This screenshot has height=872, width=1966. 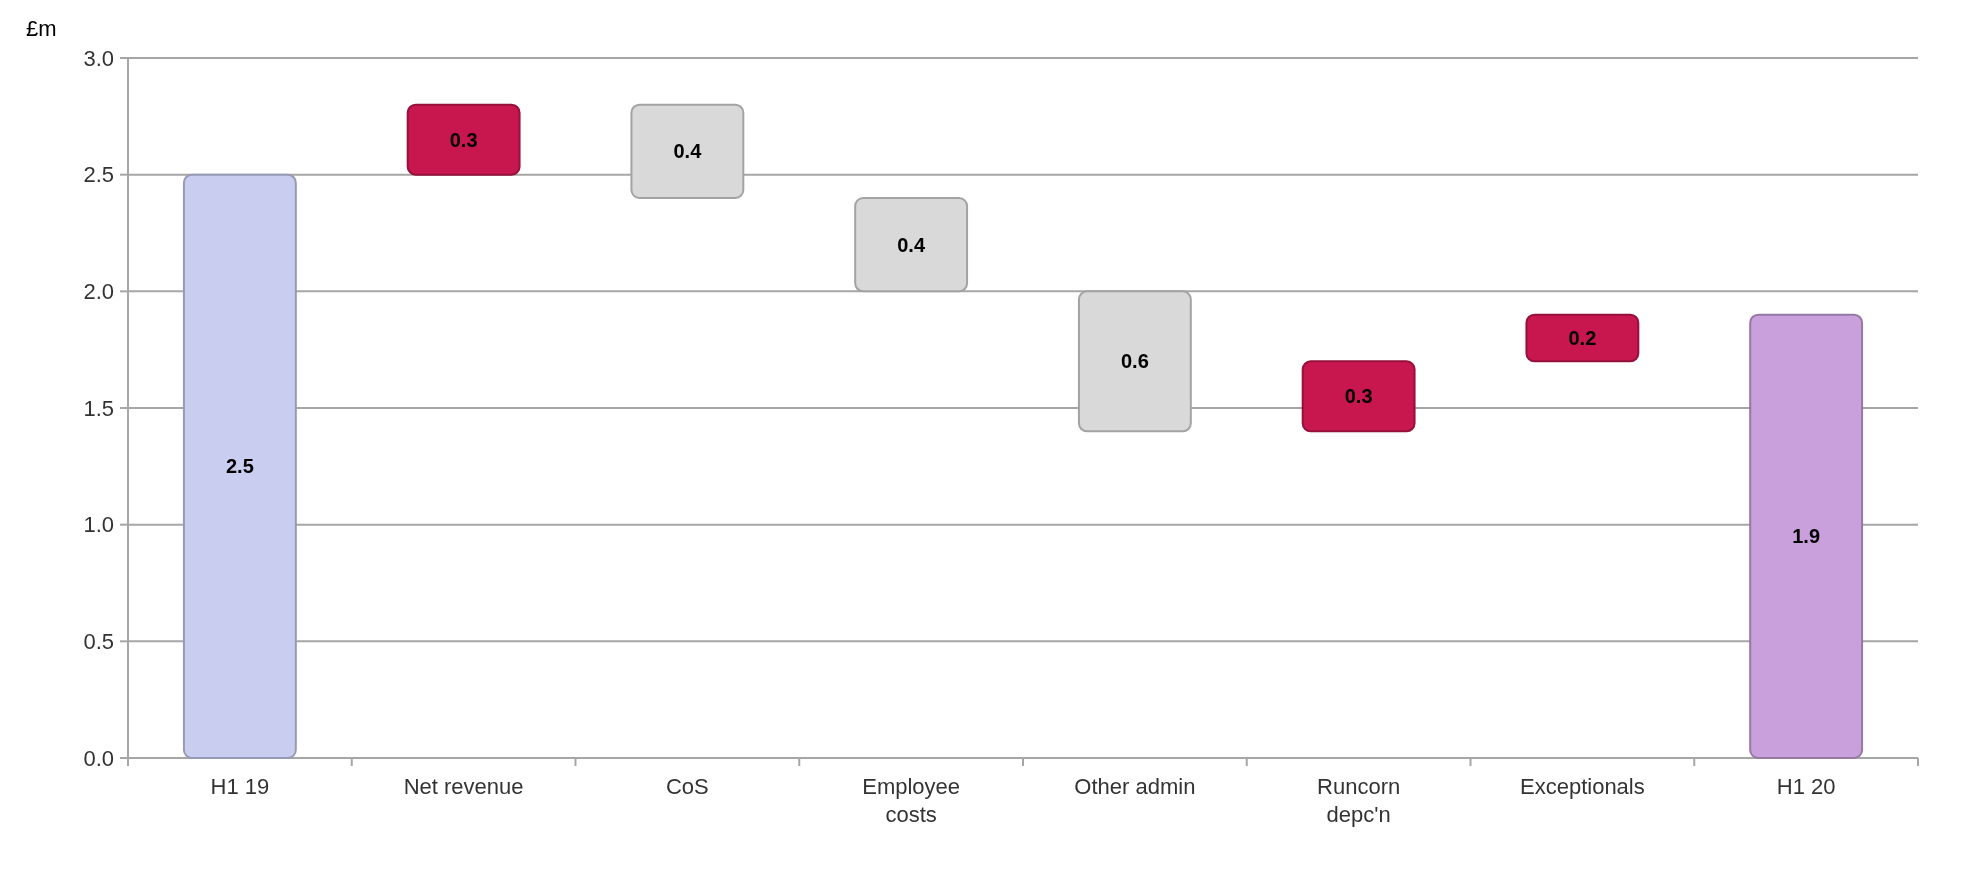 I want to click on data-label: 0.2, so click(x=1582, y=338).